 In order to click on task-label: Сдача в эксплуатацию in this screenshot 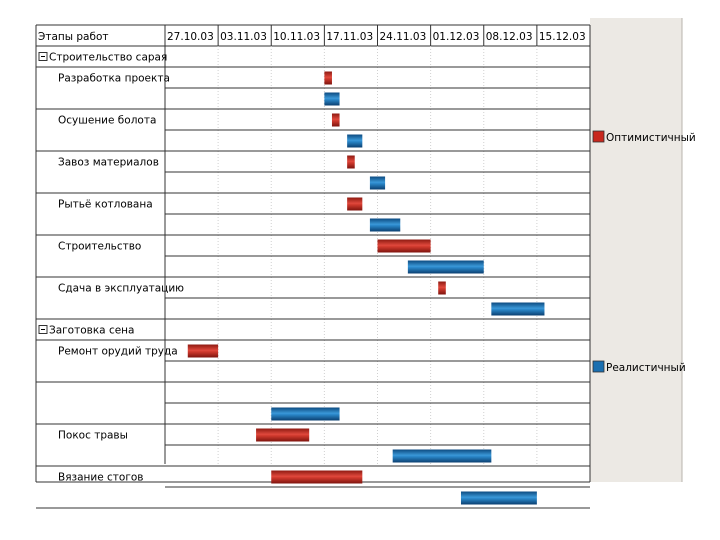, I will do `click(121, 289)`.